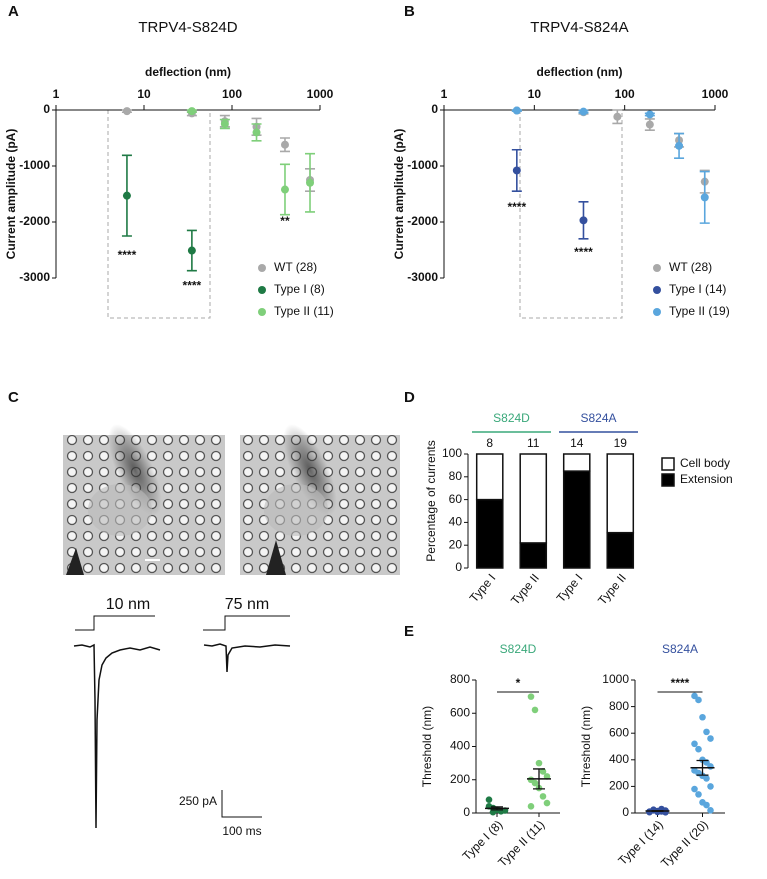 The height and width of the screenshot is (879, 767). Describe the element at coordinates (128, 604) in the screenshot. I see `stimulus-label: 10 nm` at that location.